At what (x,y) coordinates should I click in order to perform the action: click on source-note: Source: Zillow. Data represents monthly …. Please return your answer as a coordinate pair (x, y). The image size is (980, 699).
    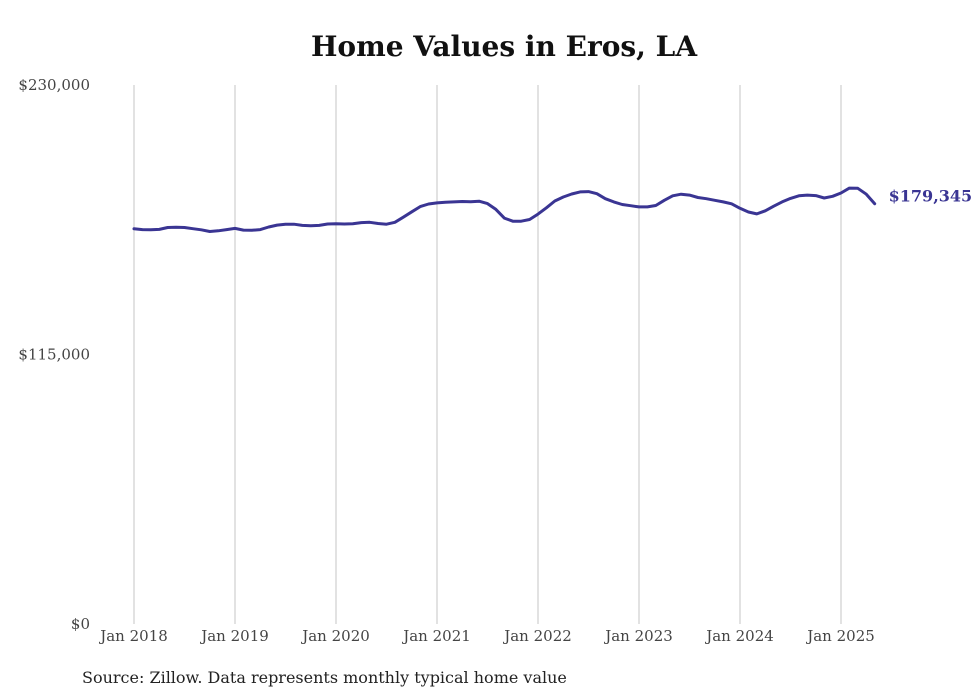
    Looking at the image, I should click on (324, 677).